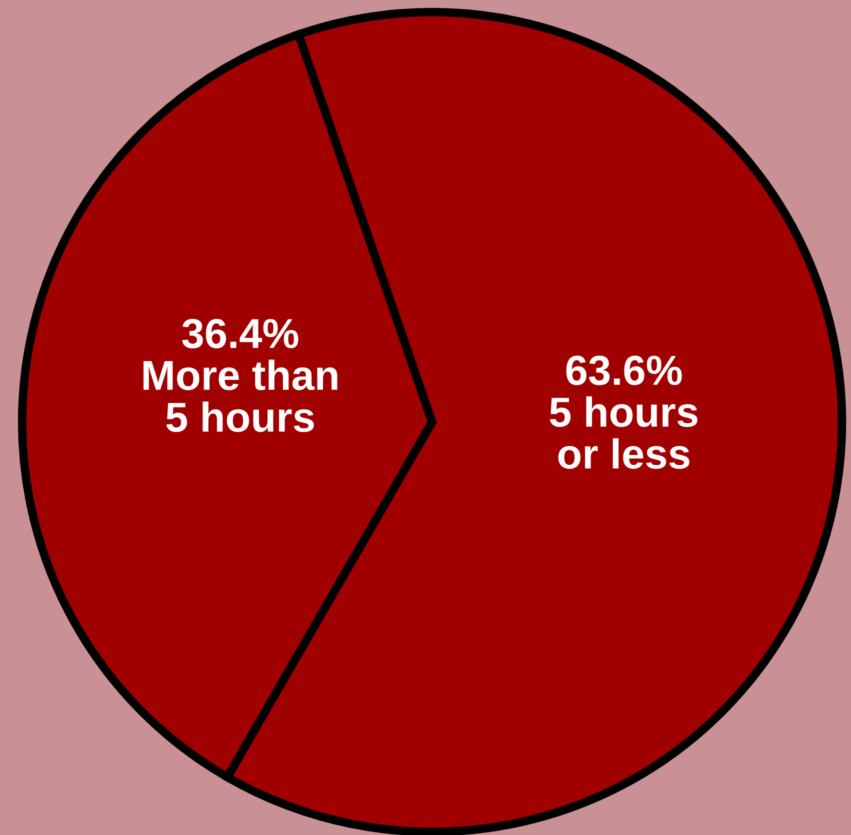  Describe the element at coordinates (241, 396) in the screenshot. I see `slice-label: More than 5 hours` at that location.